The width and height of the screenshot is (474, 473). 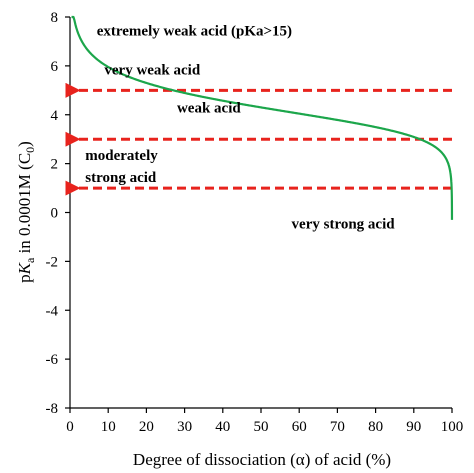 I want to click on x-tick-label: 50, so click(x=261, y=427).